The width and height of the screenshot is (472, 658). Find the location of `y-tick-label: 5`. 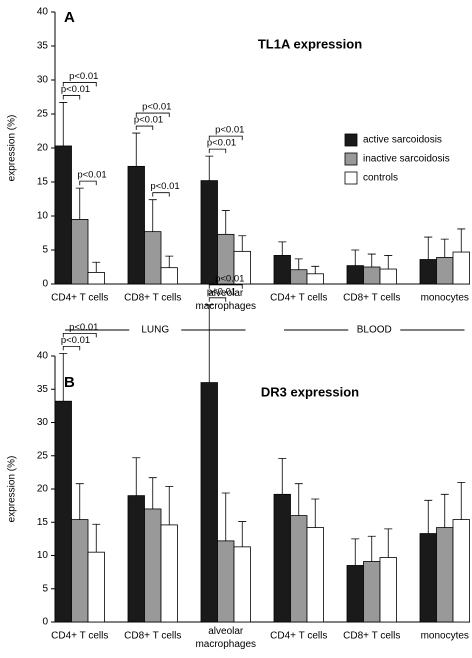

y-tick-label: 5 is located at coordinates (45, 588).